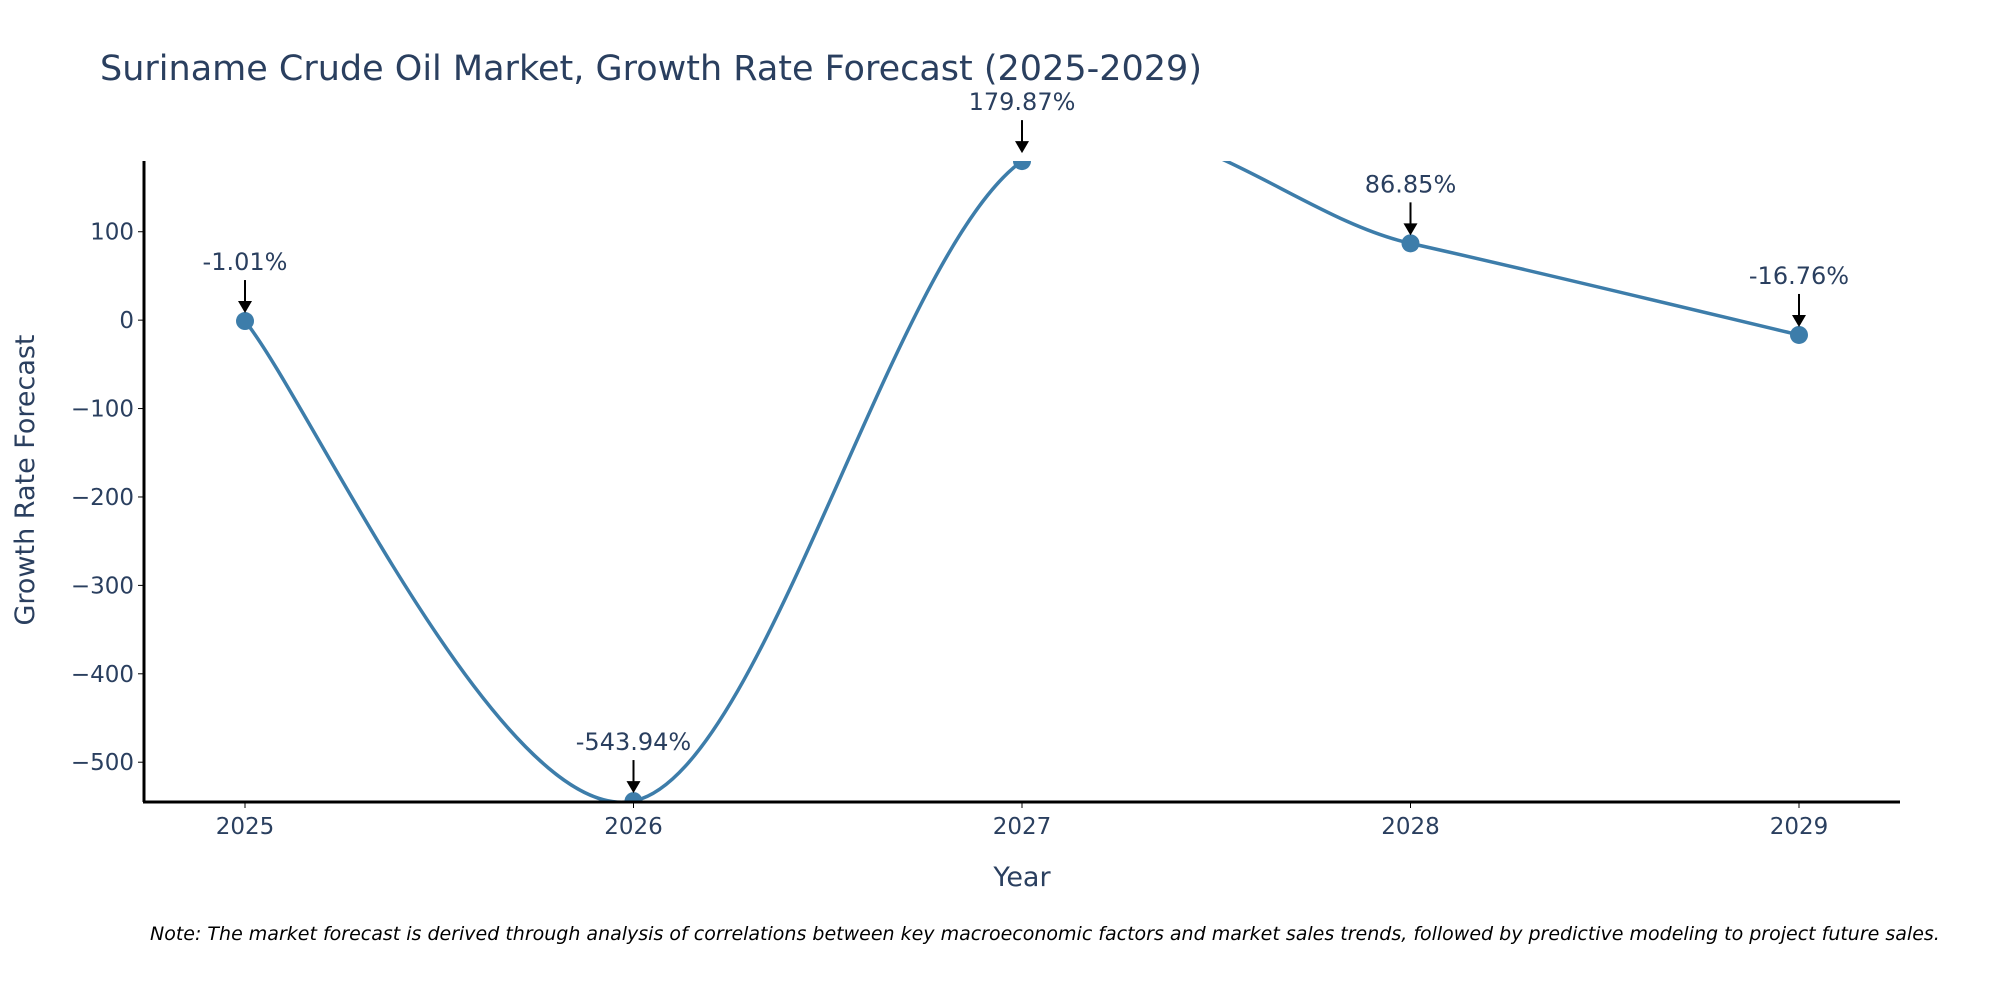 Image resolution: width=2000 pixels, height=1000 pixels. I want to click on y-tick-label: −200, so click(102, 498).